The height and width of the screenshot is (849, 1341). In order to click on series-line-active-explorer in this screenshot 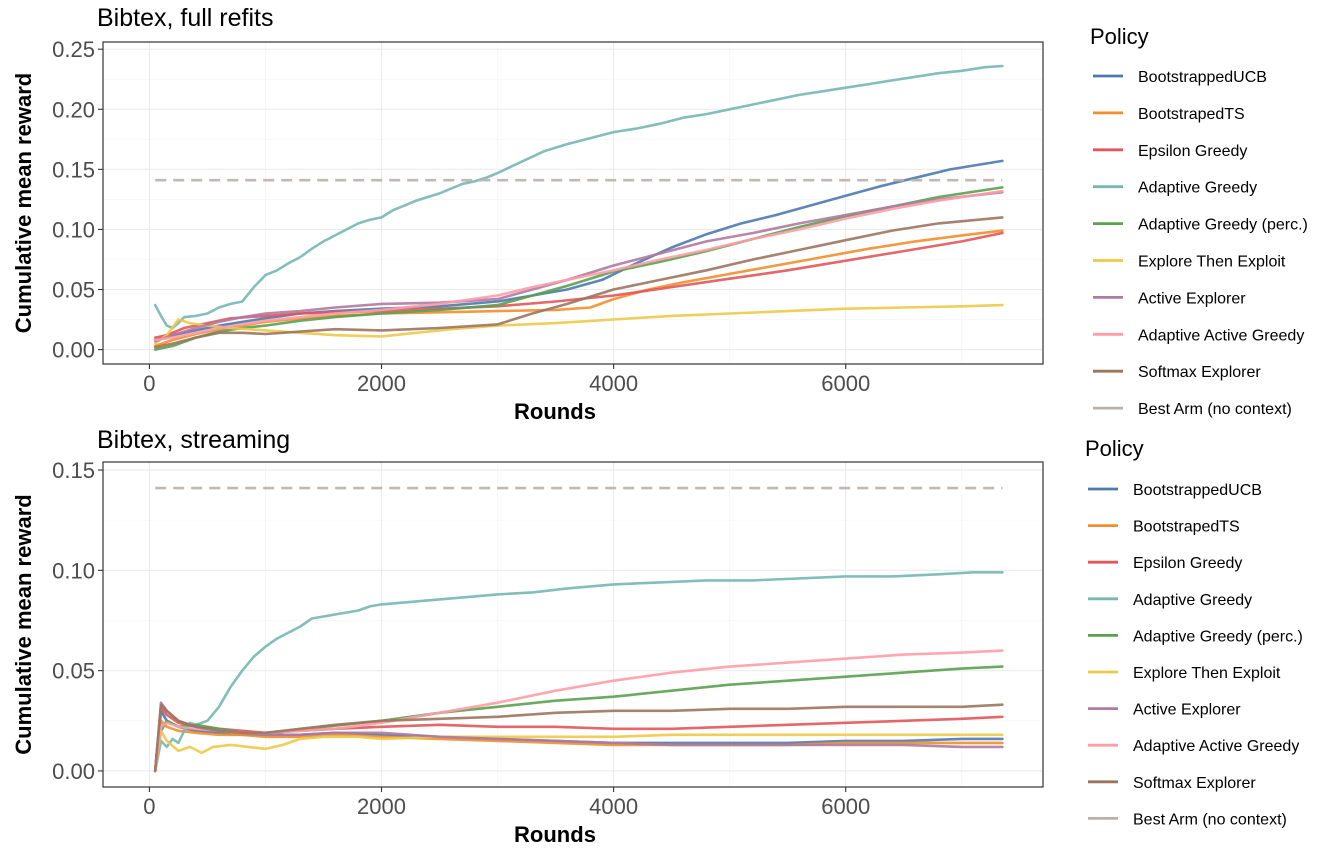, I will do `click(578, 266)`.